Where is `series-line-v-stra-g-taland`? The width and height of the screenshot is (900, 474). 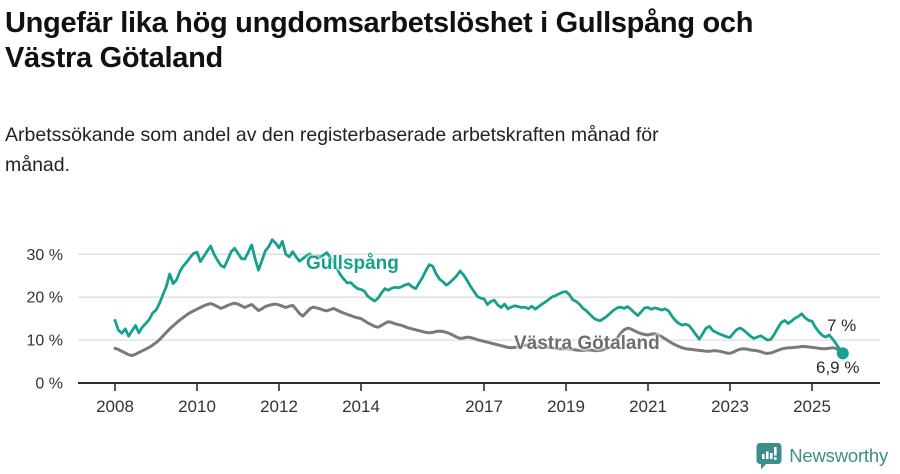 series-line-v-stra-g-taland is located at coordinates (479, 329).